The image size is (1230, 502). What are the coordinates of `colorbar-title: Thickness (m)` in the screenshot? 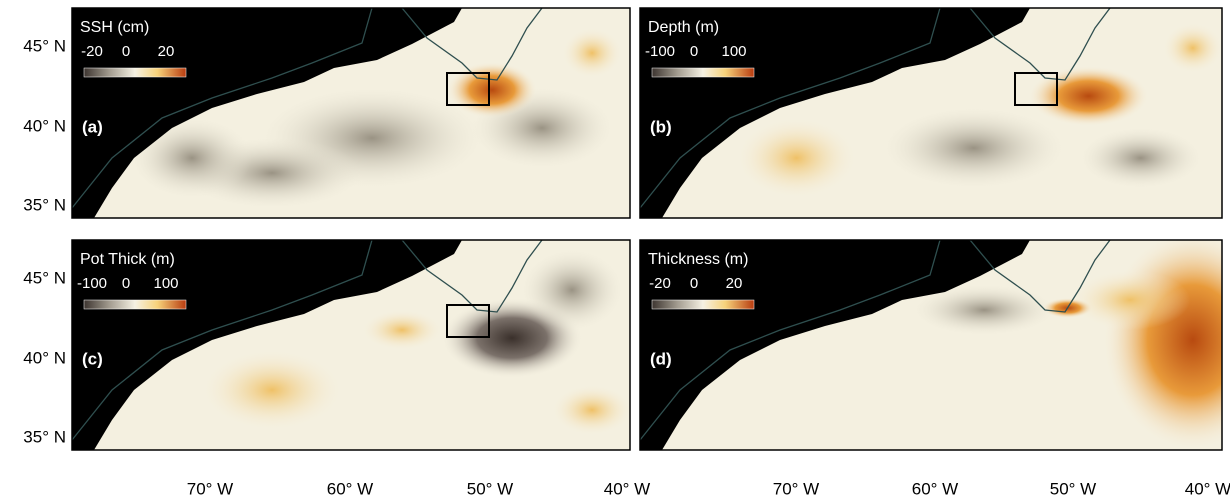 It's located at (698, 259).